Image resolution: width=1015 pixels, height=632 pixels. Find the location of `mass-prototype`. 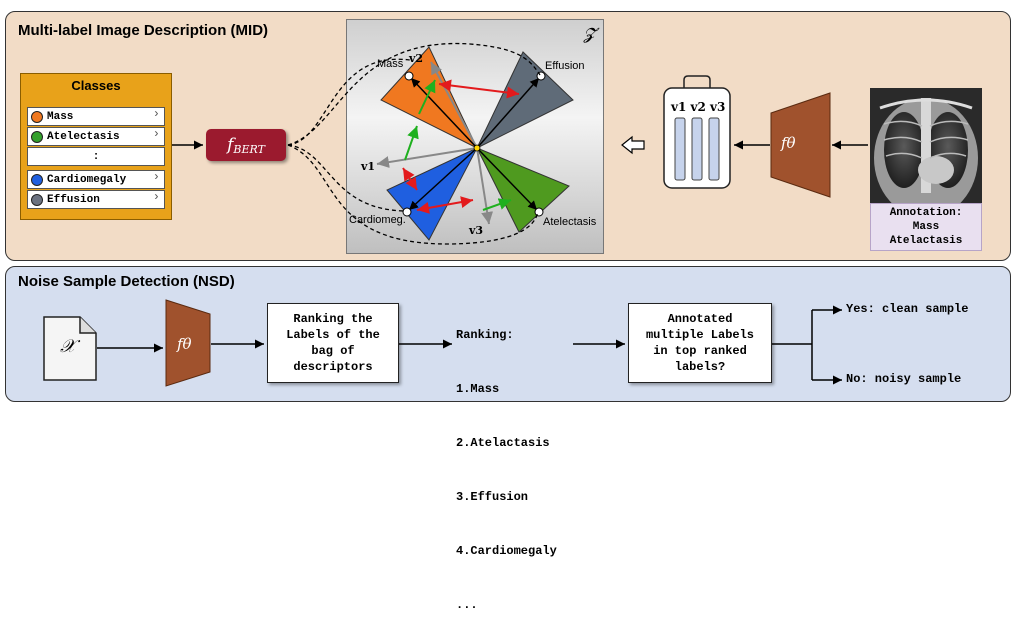

mass-prototype is located at coordinates (409, 76).